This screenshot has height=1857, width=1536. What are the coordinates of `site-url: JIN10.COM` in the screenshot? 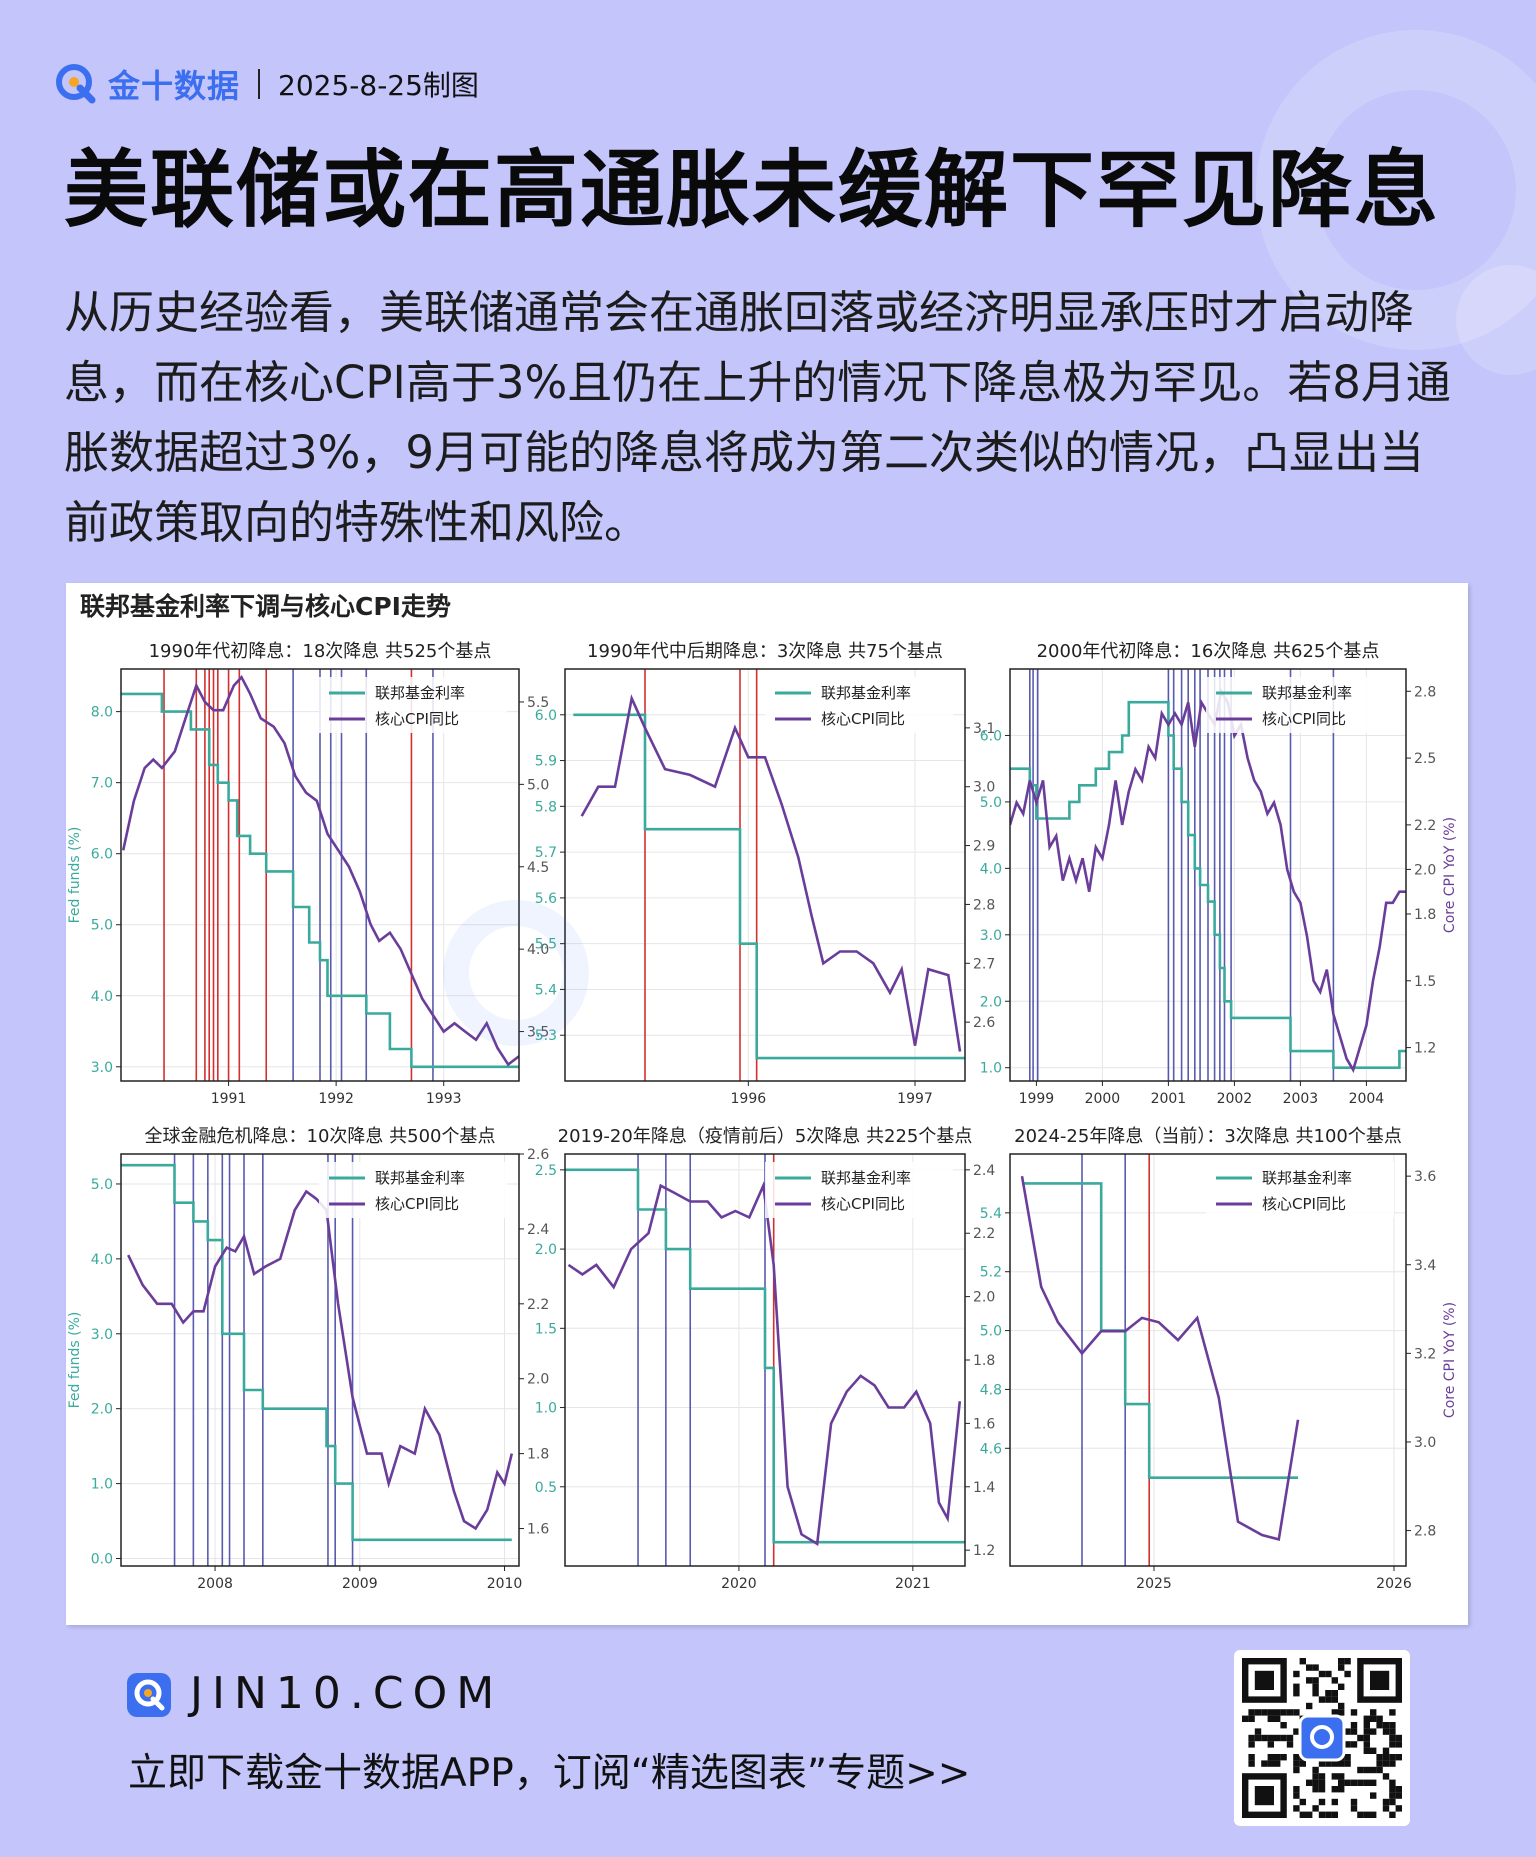 It's located at (347, 1693).